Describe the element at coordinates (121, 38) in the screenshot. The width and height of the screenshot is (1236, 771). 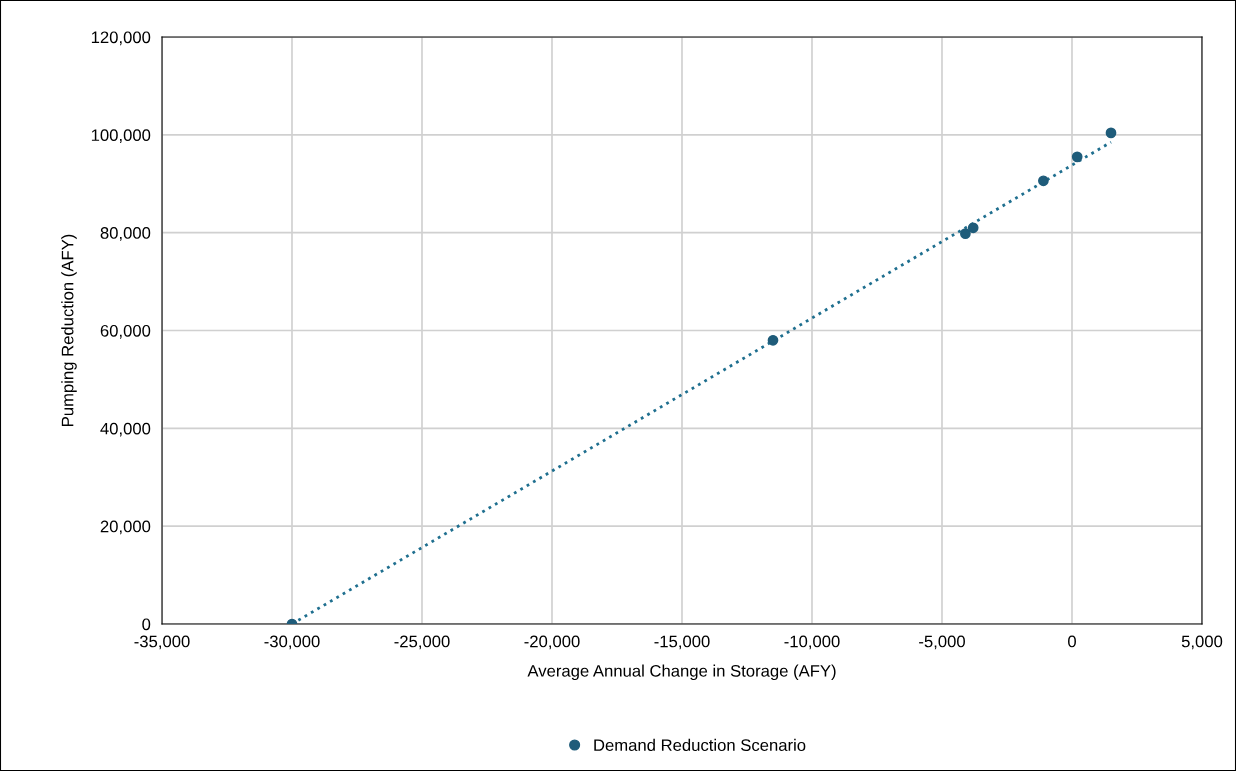
I see `y-tick-label: 120,000` at that location.